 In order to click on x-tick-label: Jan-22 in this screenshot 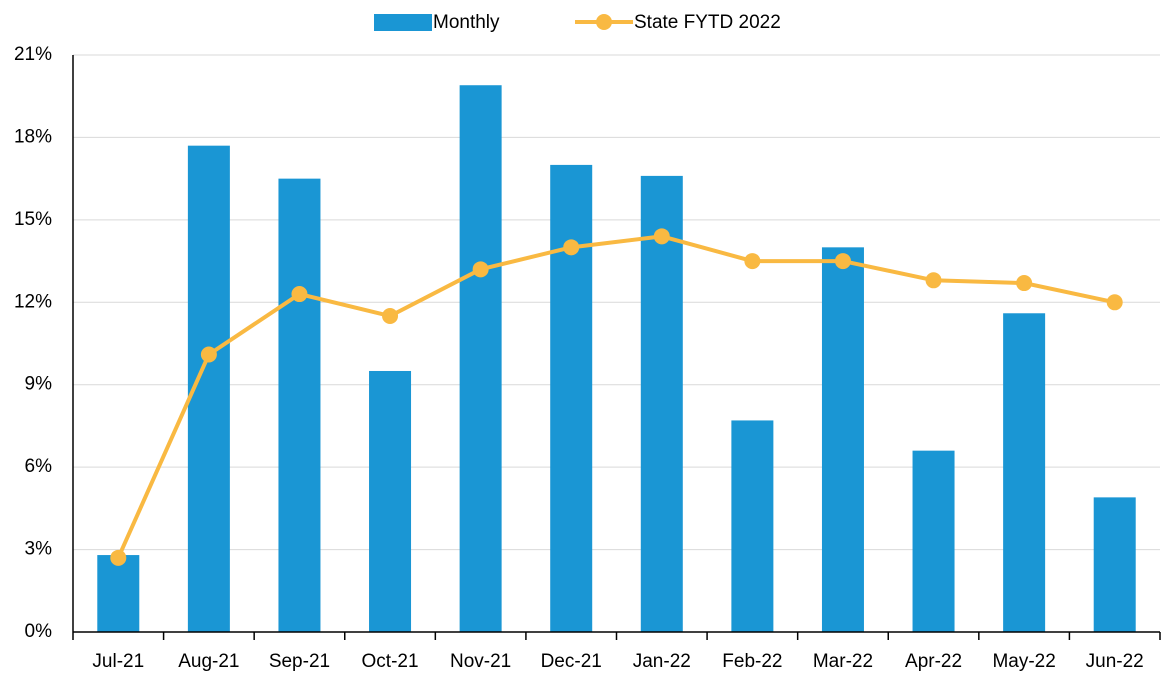, I will do `click(662, 661)`.